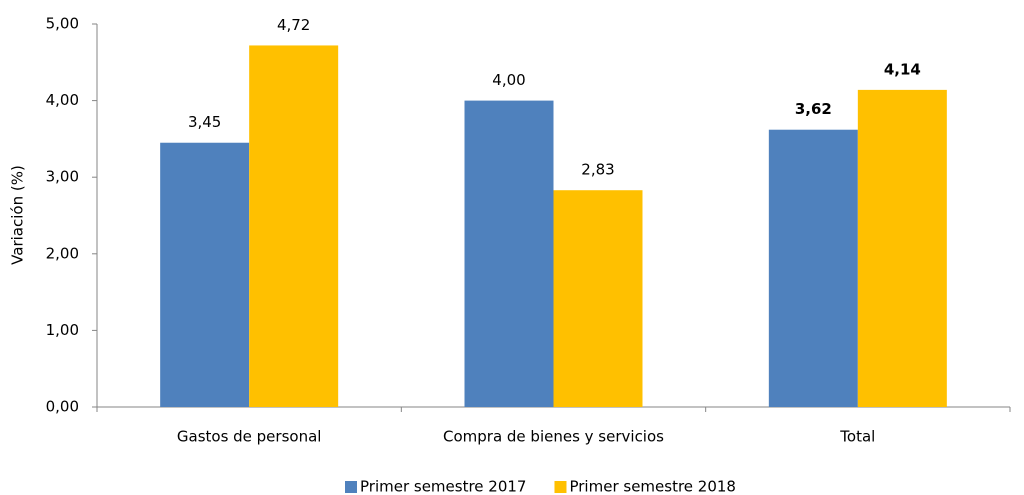  Describe the element at coordinates (902, 69) in the screenshot. I see `value-label: 4,14` at that location.